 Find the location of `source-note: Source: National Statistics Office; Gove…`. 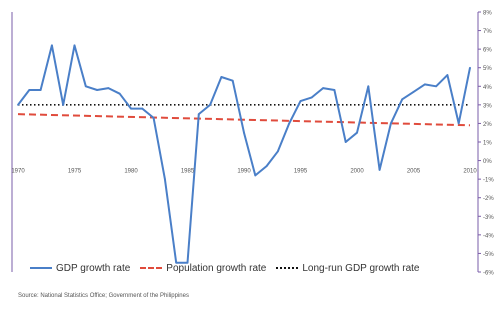

source-note: Source: National Statistics Office; Gove… is located at coordinates (103, 296).